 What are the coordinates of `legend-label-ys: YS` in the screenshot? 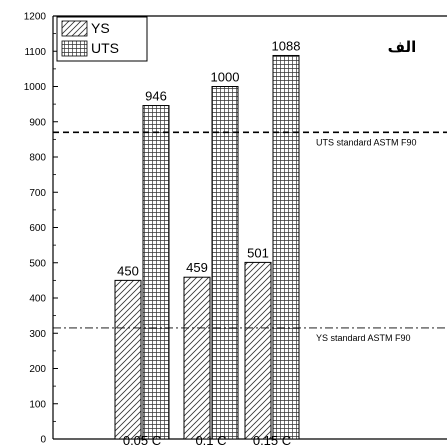 It's located at (100, 28).